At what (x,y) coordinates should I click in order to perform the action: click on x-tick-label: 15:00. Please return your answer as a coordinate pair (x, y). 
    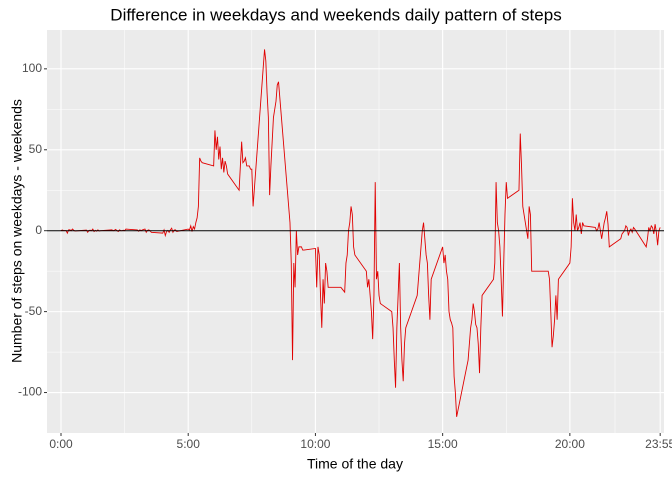
    Looking at the image, I should click on (443, 444).